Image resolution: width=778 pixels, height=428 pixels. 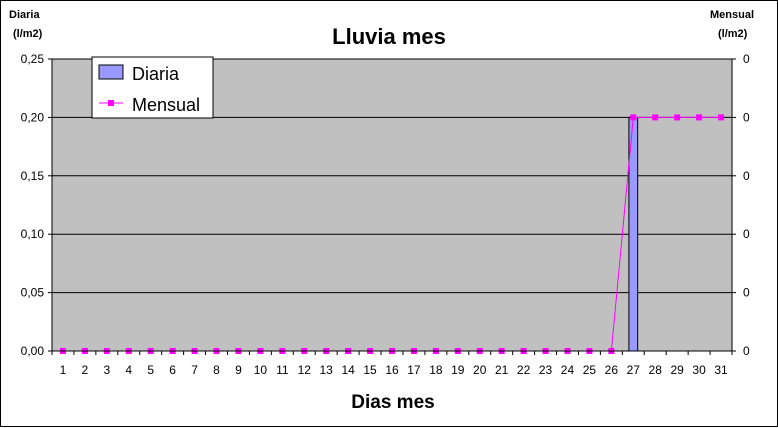 What do you see at coordinates (524, 370) in the screenshot?
I see `x-tick-label: 22` at bounding box center [524, 370].